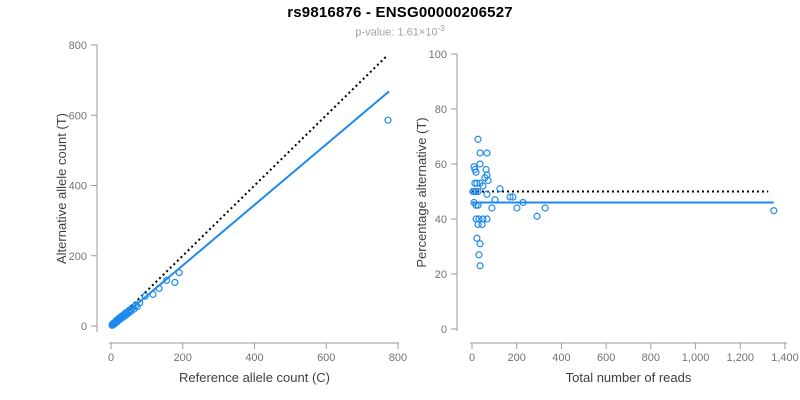  I want to click on y-tick-label: 600, so click(78, 116).